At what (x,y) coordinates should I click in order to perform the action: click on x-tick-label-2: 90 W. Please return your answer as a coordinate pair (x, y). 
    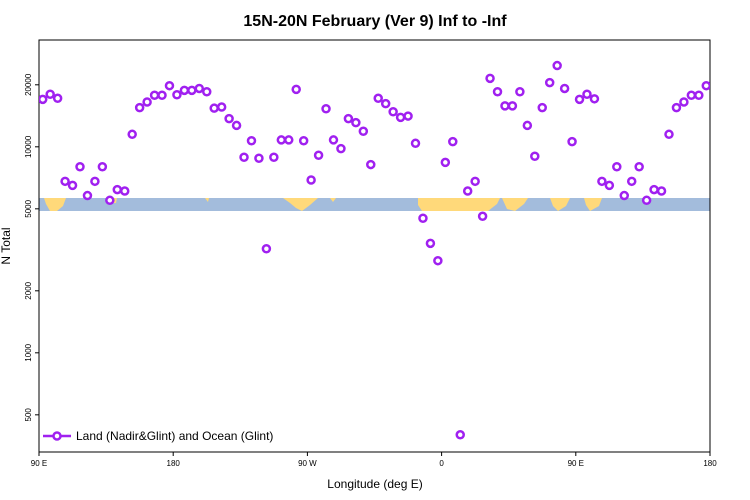
    Looking at the image, I should click on (307, 463).